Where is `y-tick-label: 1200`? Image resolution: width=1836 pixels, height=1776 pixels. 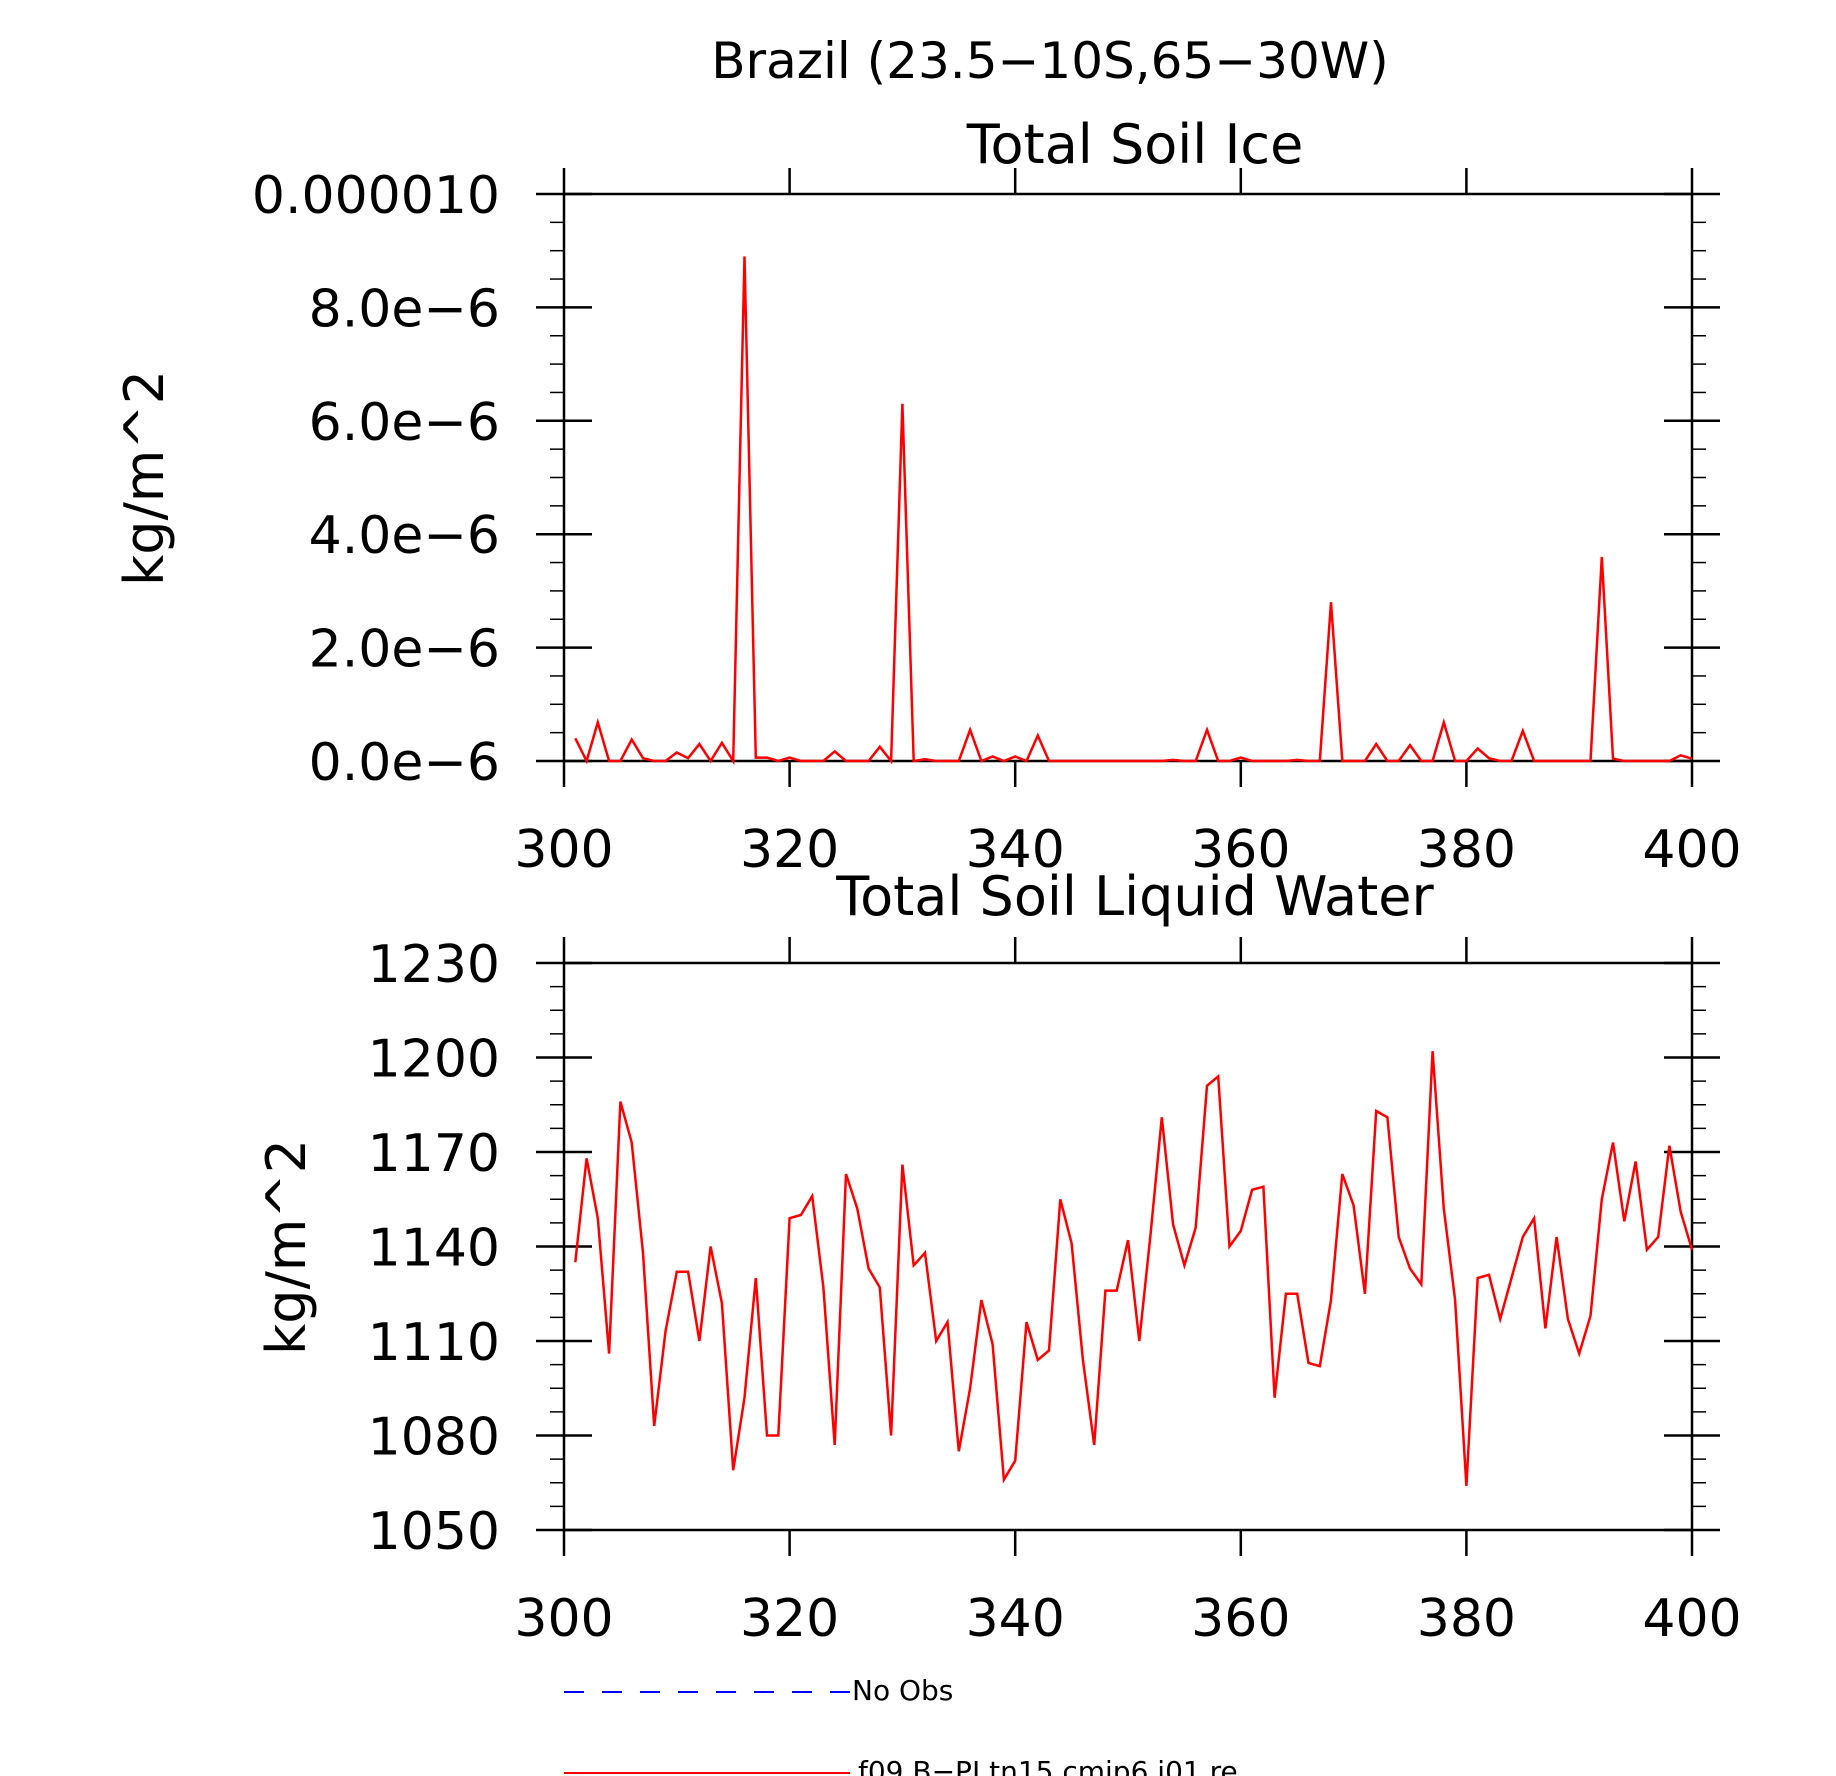
y-tick-label: 1200 is located at coordinates (434, 1060).